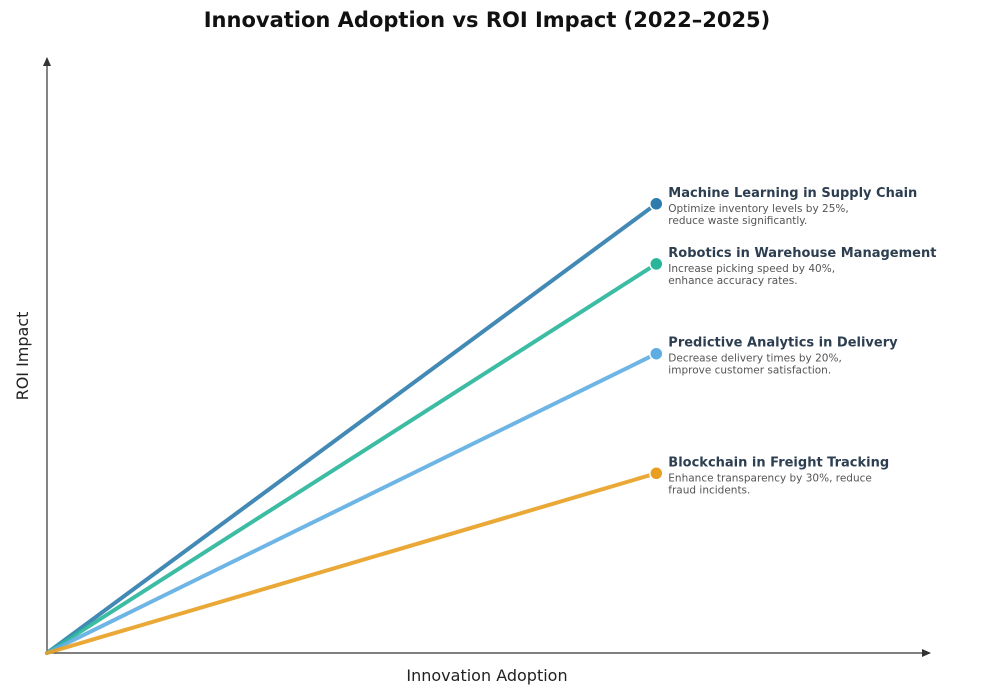 The height and width of the screenshot is (700, 1000). I want to click on series-annotation-desc: fraud incidents., so click(709, 490).